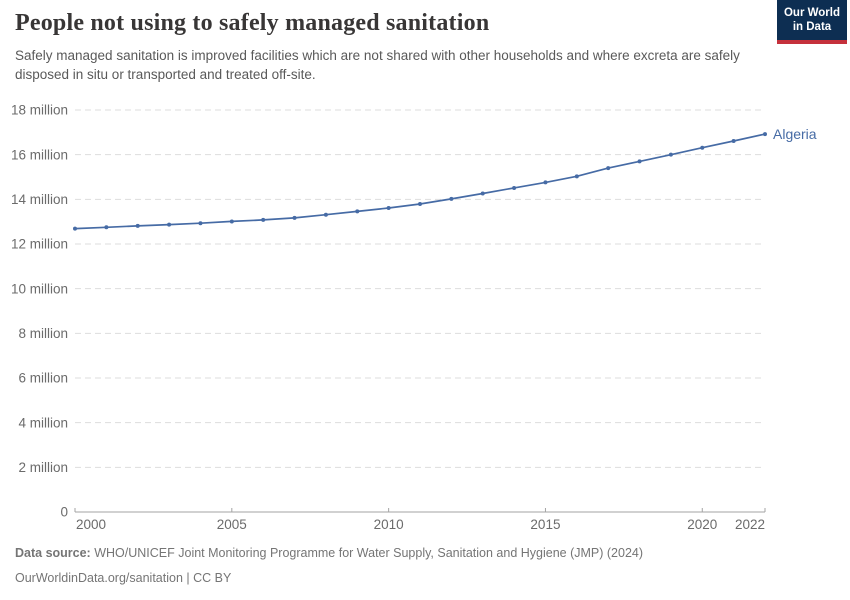  I want to click on y-axis-tick-label: 12 million, so click(39, 244).